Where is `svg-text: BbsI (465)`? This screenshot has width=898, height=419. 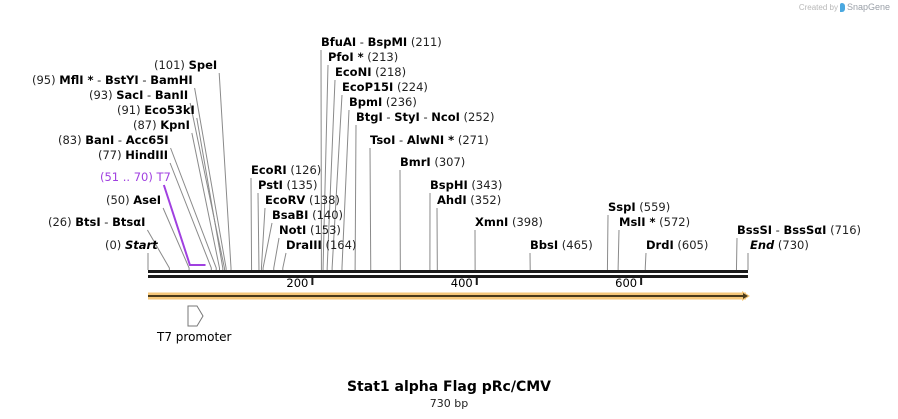
svg-text: BbsI (465) is located at coordinates (561, 245).